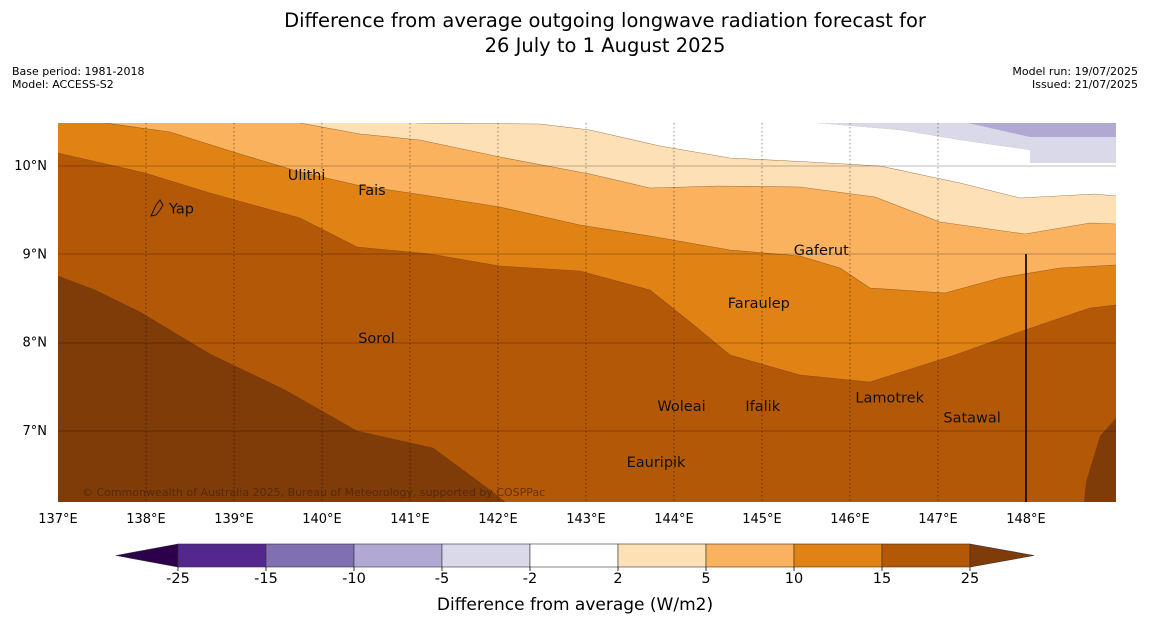 The height and width of the screenshot is (644, 1150). Describe the element at coordinates (498, 519) in the screenshot. I see `lon-tick-label: 142°E` at that location.